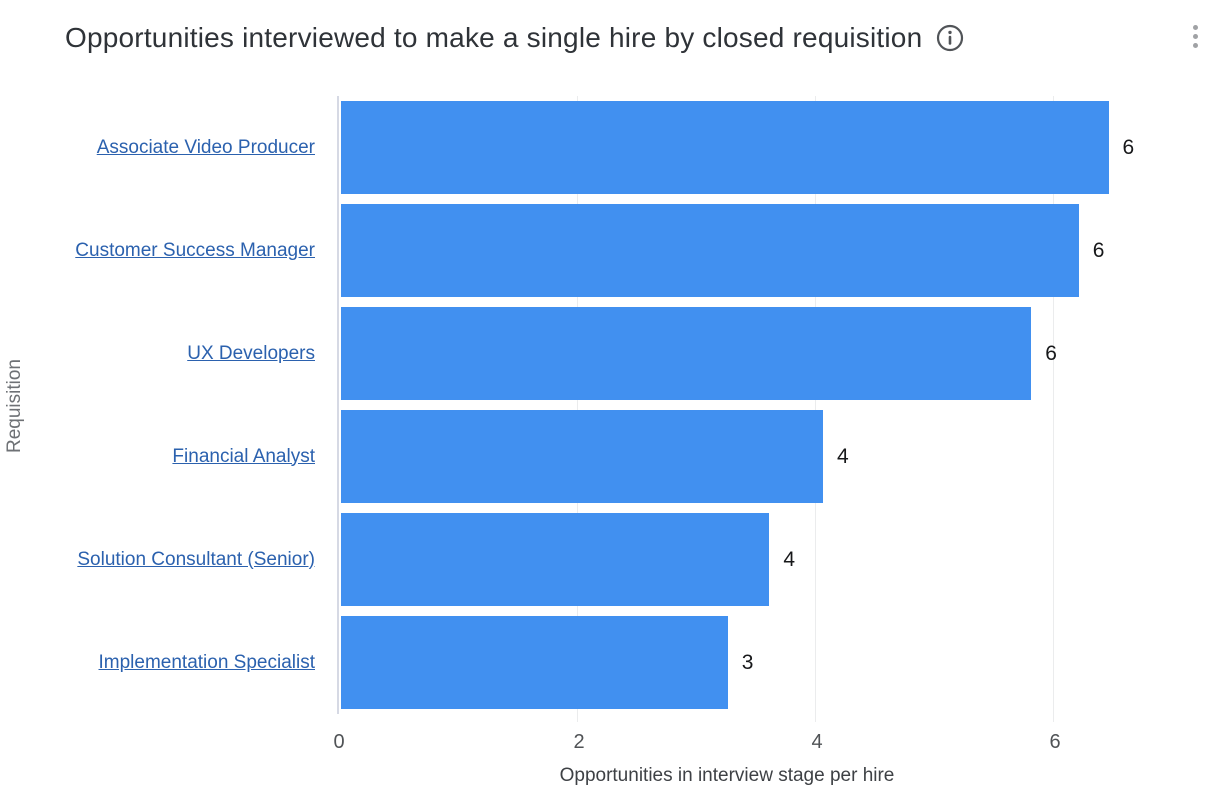  I want to click on x-tick-label: 6, so click(1055, 742).